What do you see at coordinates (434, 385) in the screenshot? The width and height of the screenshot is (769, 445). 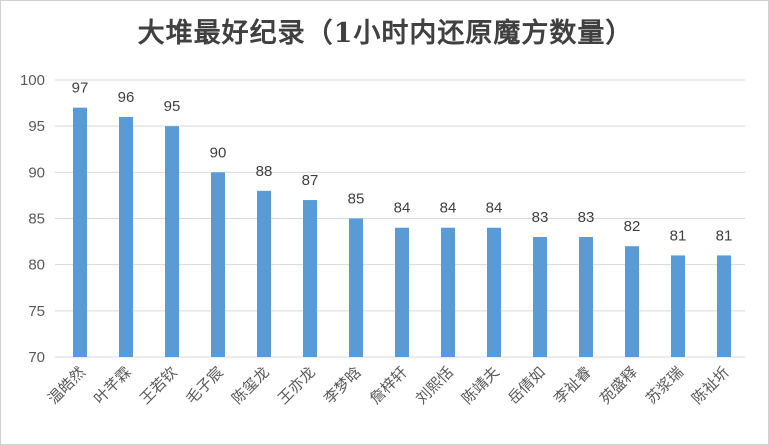 I see `category-label: 刘熙恬` at bounding box center [434, 385].